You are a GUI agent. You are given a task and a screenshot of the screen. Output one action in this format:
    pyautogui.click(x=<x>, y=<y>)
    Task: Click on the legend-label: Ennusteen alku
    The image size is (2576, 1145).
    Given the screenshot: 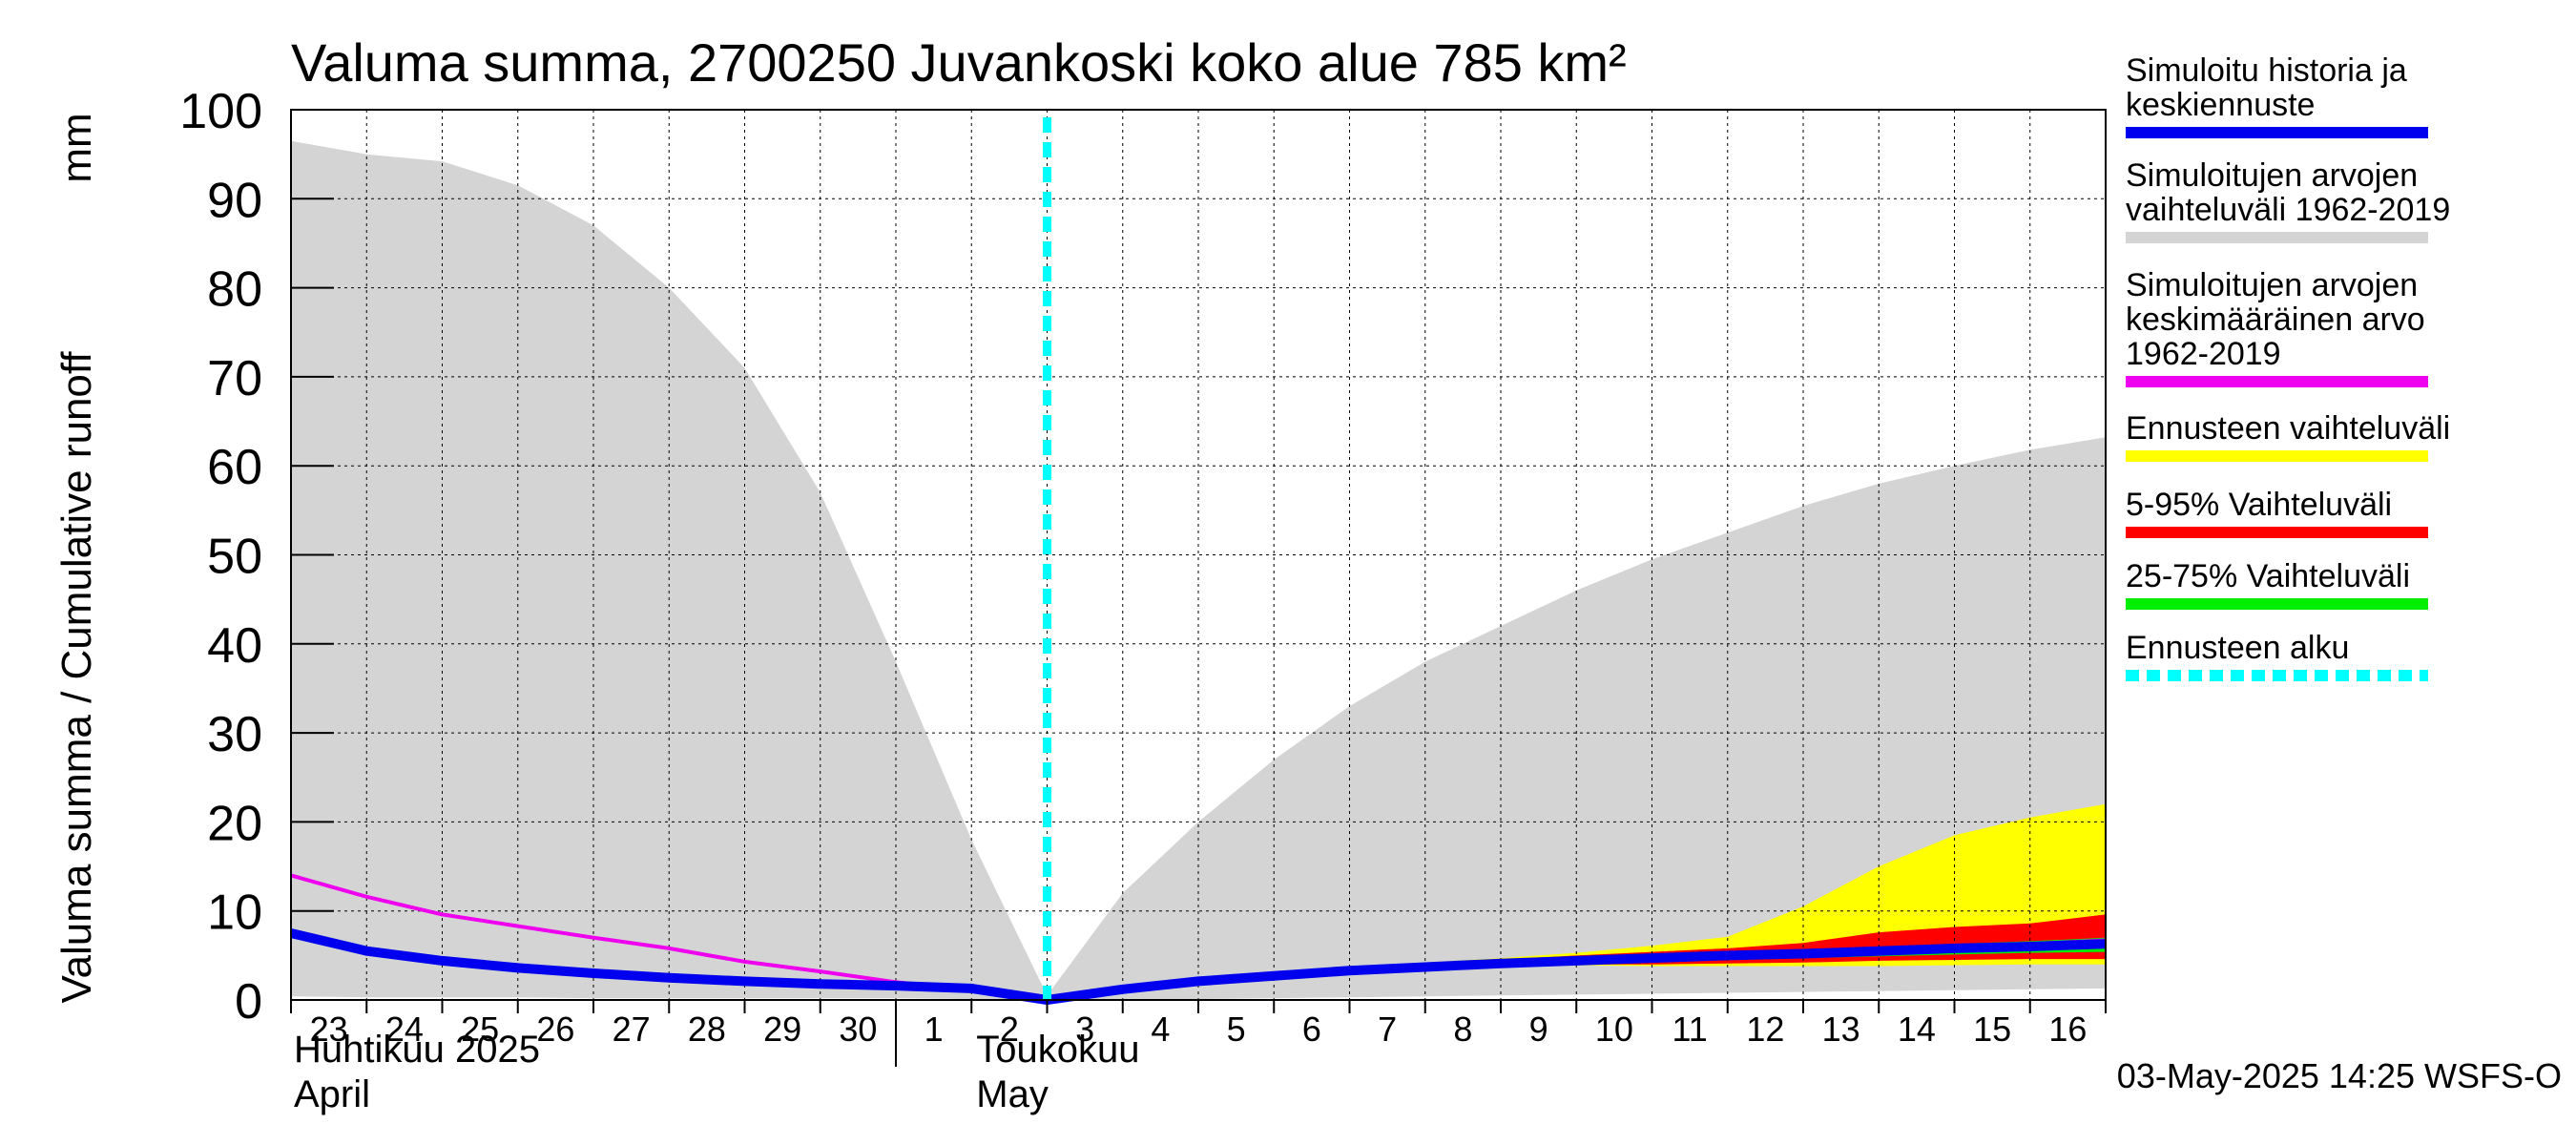 What is the action you would take?
    pyautogui.click(x=2237, y=648)
    